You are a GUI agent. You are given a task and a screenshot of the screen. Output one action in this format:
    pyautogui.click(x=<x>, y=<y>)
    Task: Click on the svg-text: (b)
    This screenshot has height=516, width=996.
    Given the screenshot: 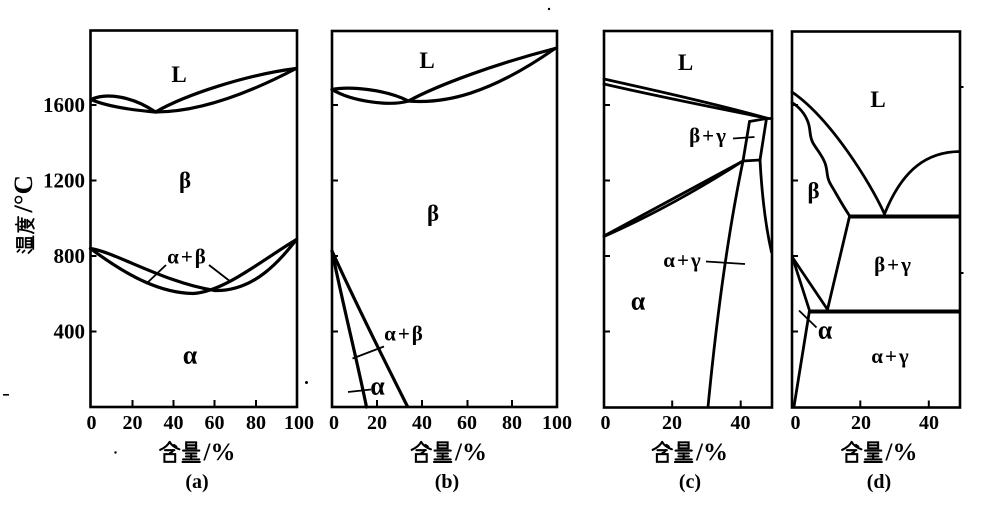 What is the action you would take?
    pyautogui.click(x=447, y=482)
    